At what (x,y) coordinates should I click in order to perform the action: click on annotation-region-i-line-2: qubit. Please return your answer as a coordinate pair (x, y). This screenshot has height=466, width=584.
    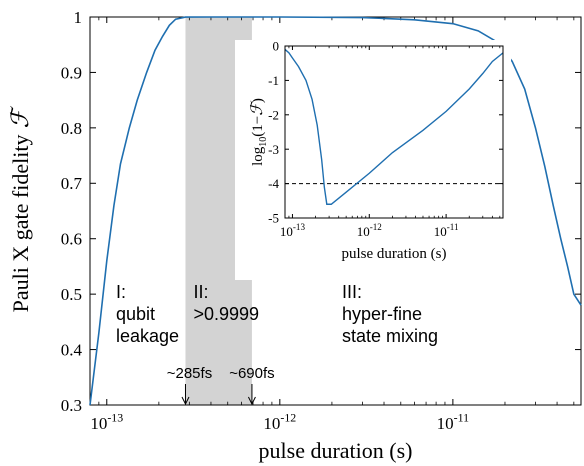
    Looking at the image, I should click on (135, 314).